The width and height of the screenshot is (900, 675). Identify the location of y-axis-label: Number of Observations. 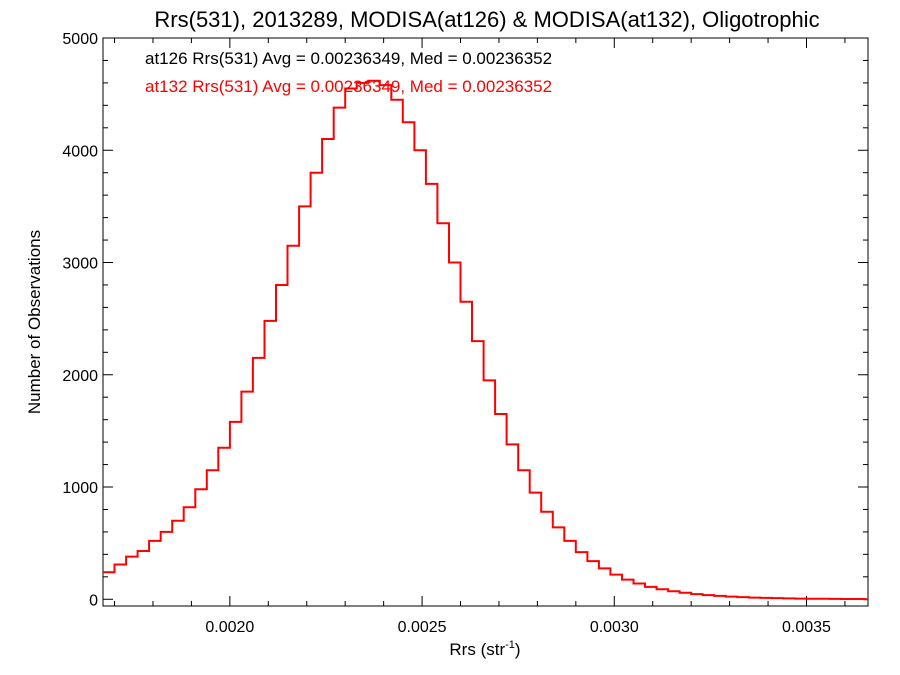
(34, 322).